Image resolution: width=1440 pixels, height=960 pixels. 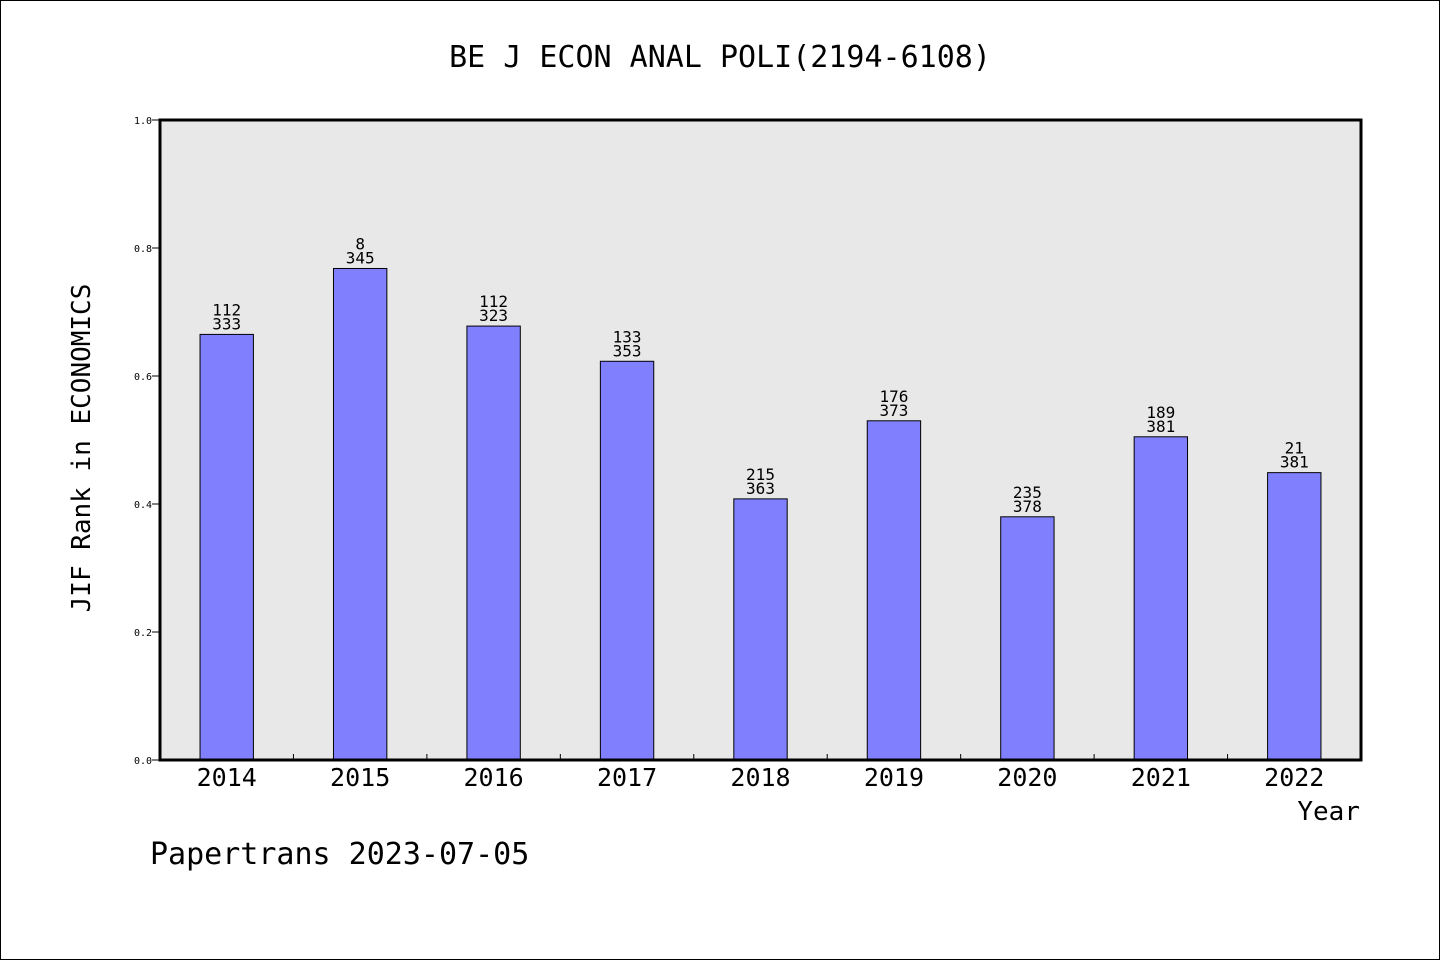 What do you see at coordinates (627, 336) in the screenshot?
I see `rank-label: 133` at bounding box center [627, 336].